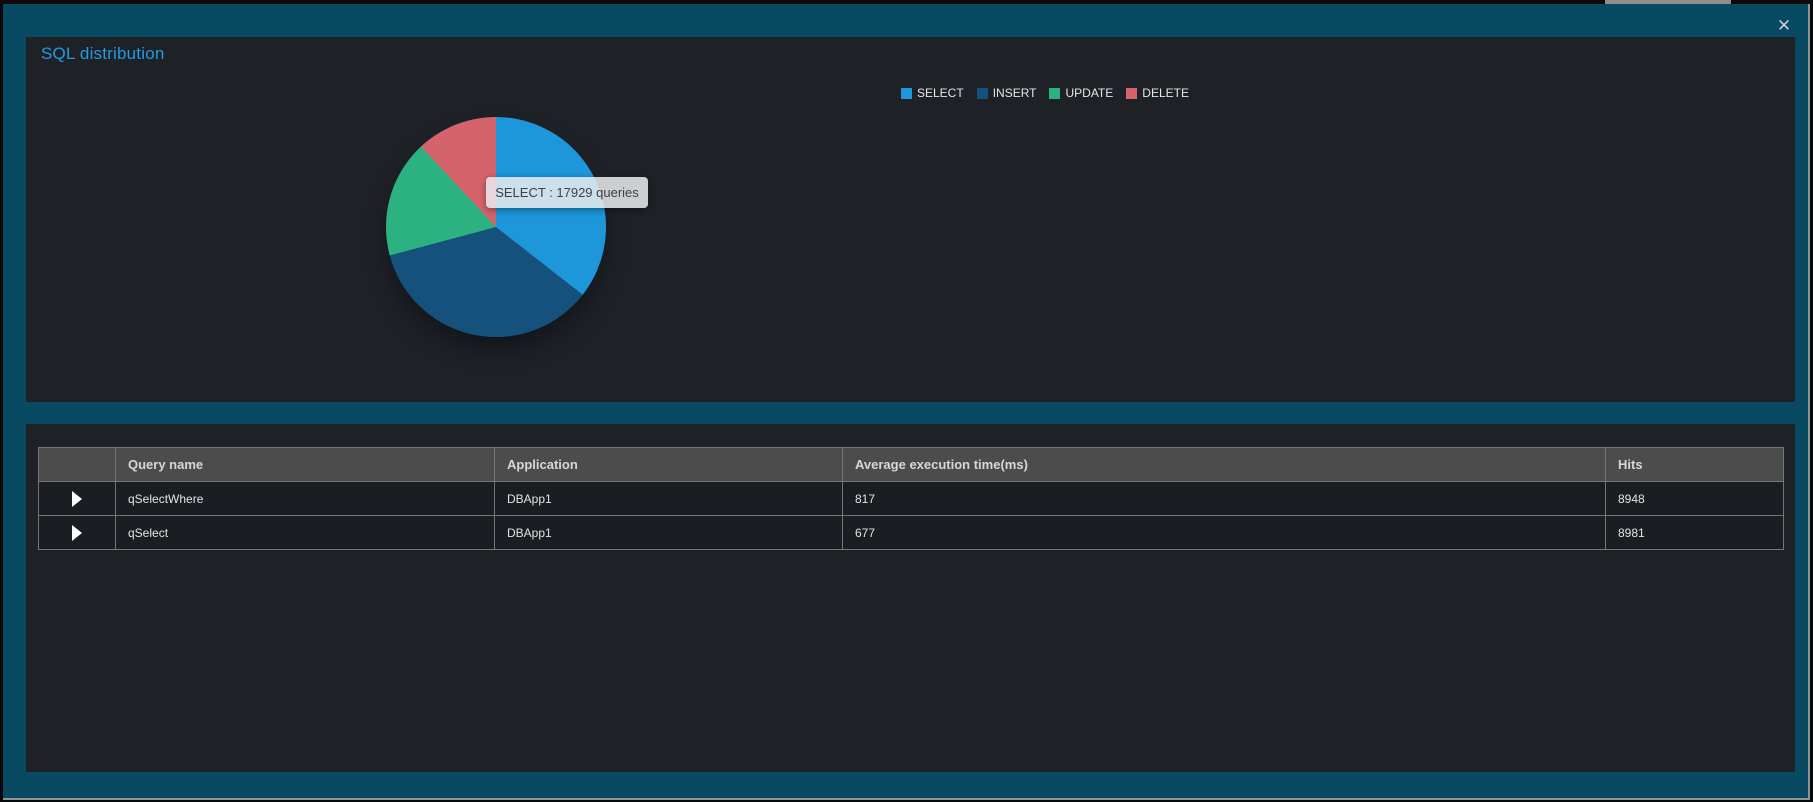 The width and height of the screenshot is (1813, 802). Describe the element at coordinates (982, 93) in the screenshot. I see `legend-swatch-insert-icon` at that location.